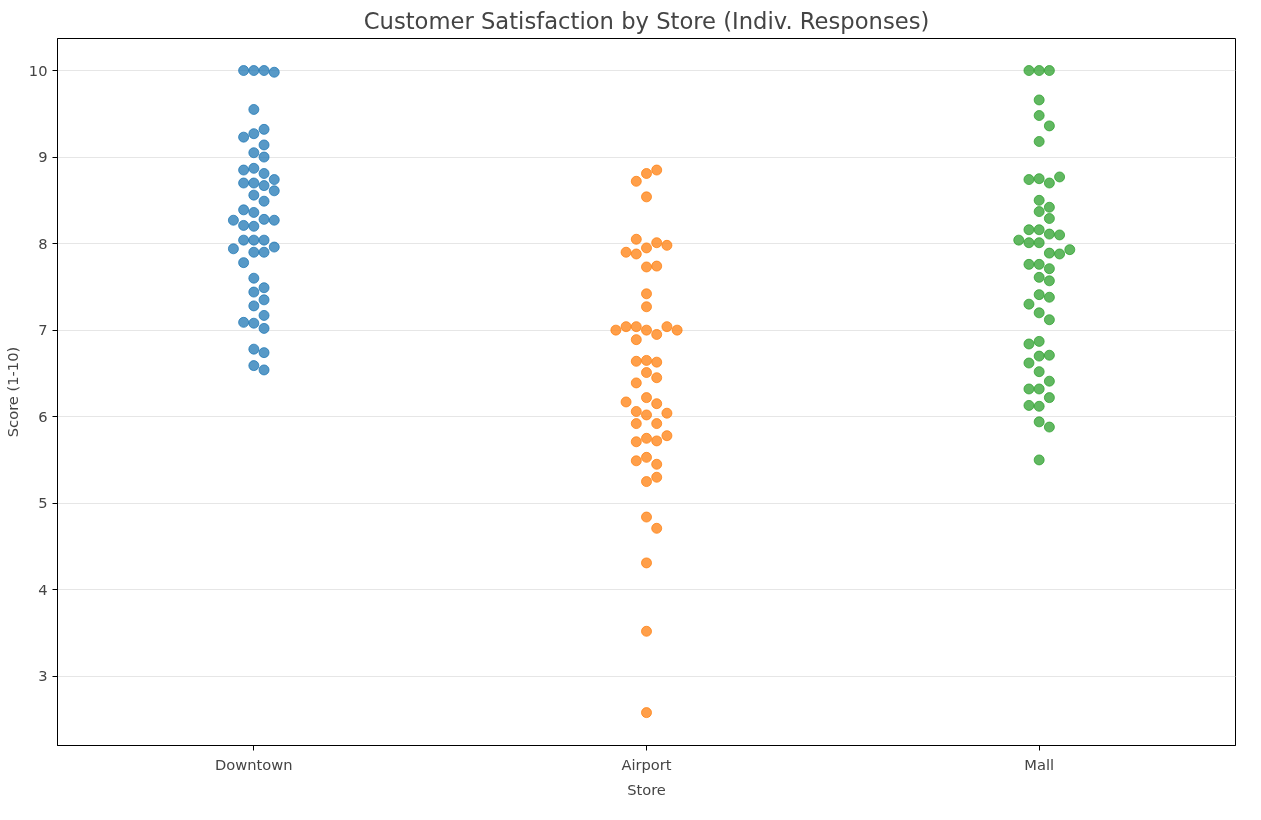  What do you see at coordinates (1039, 764) in the screenshot?
I see `x-tick-label: Mall` at bounding box center [1039, 764].